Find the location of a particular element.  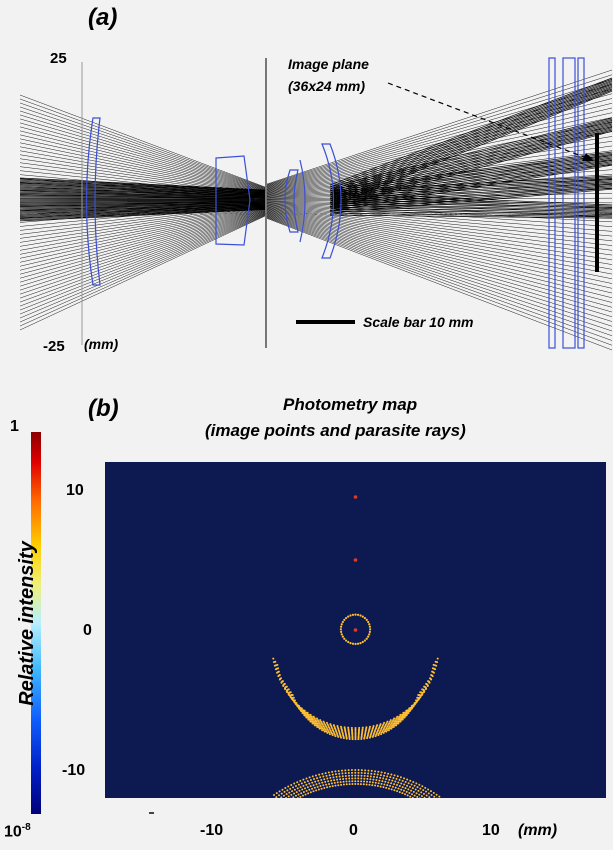

image-plane-label-1: Image plane is located at coordinates (328, 64).